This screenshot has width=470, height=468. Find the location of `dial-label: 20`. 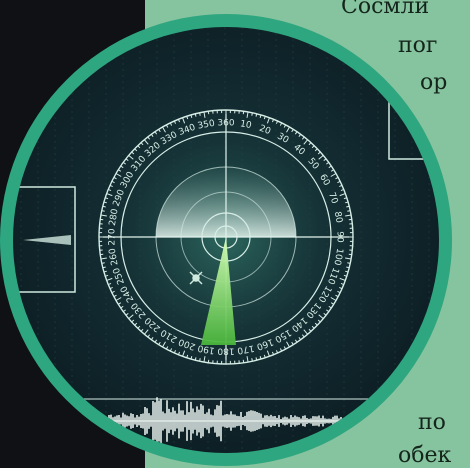

dial-label: 20 is located at coordinates (265, 130).